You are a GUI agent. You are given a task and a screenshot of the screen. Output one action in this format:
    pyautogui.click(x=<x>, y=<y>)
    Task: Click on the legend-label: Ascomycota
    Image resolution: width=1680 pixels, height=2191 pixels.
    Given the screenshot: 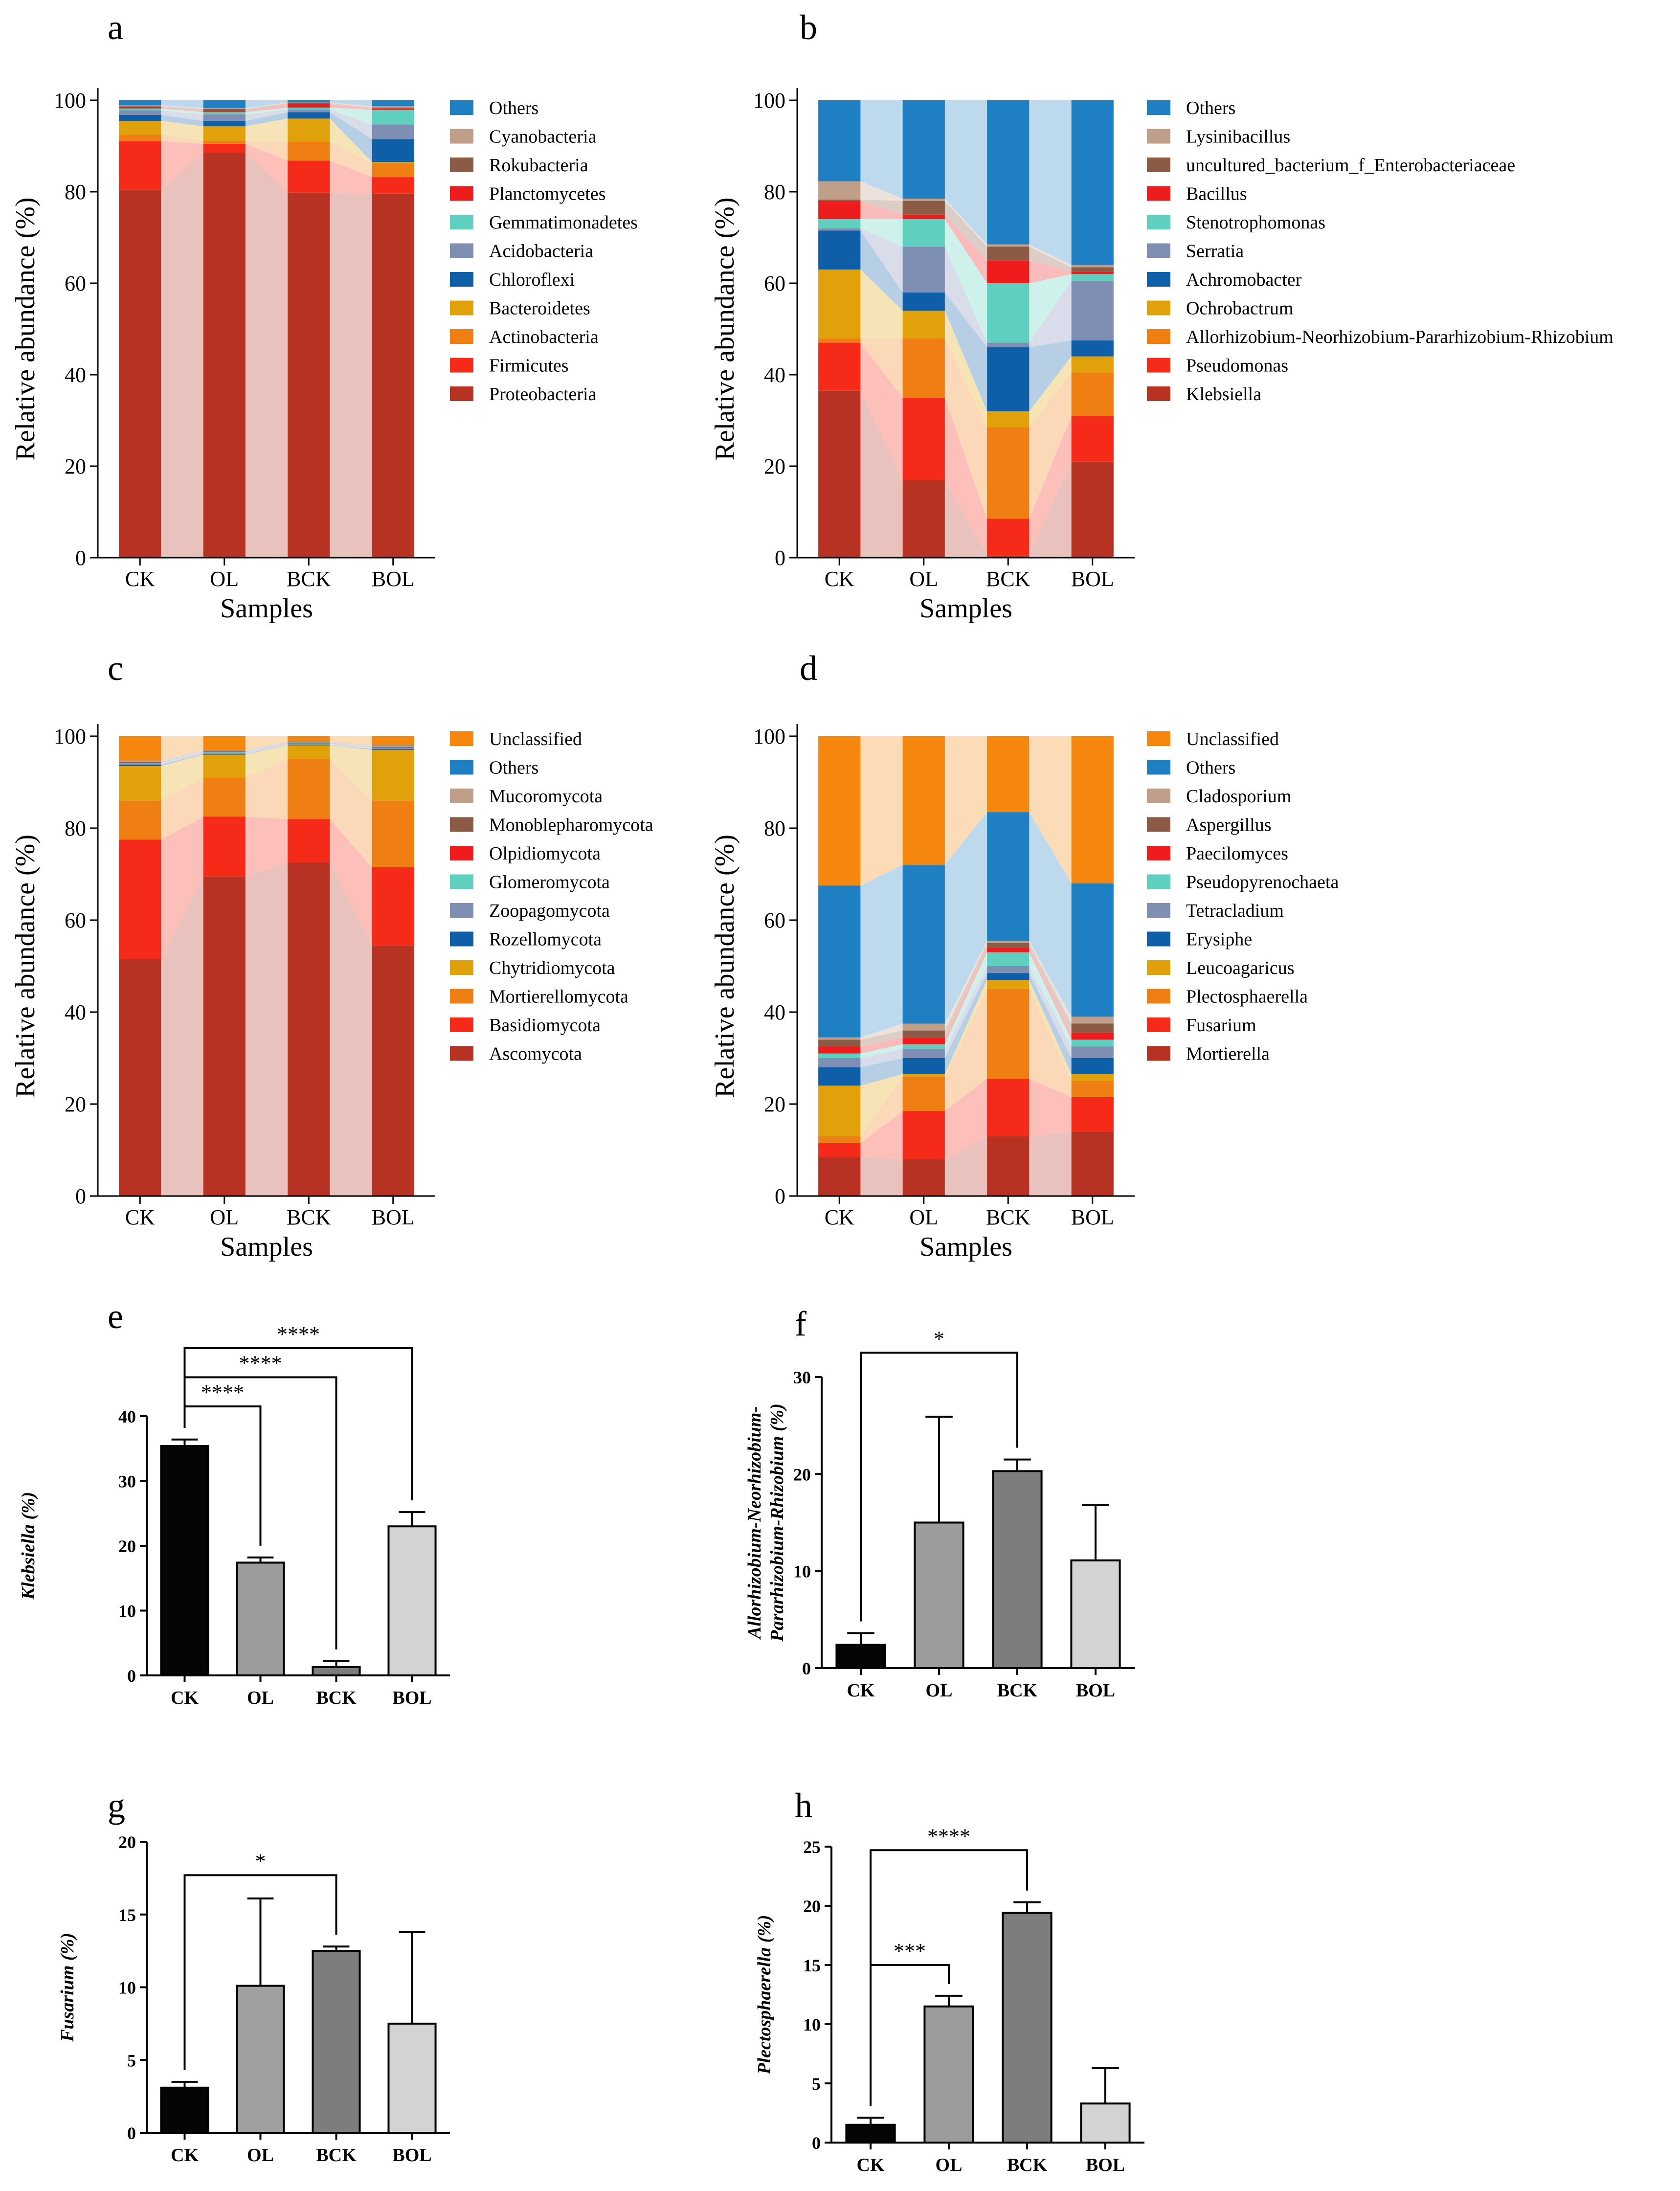 What is the action you would take?
    pyautogui.click(x=535, y=1054)
    